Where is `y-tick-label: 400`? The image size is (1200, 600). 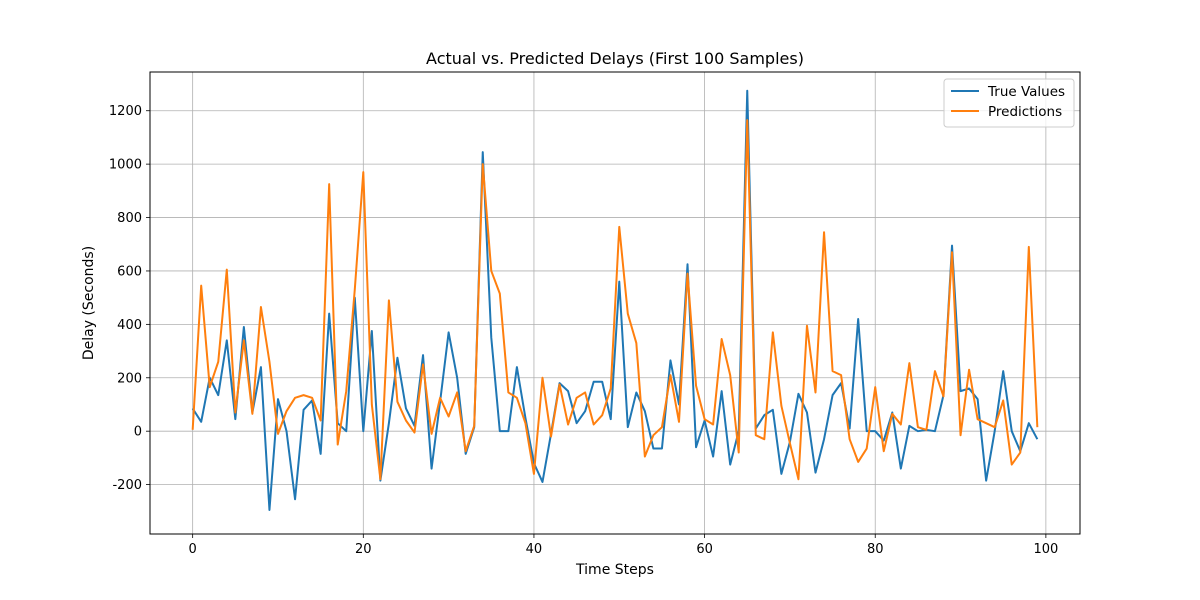 y-tick-label: 400 is located at coordinates (129, 325).